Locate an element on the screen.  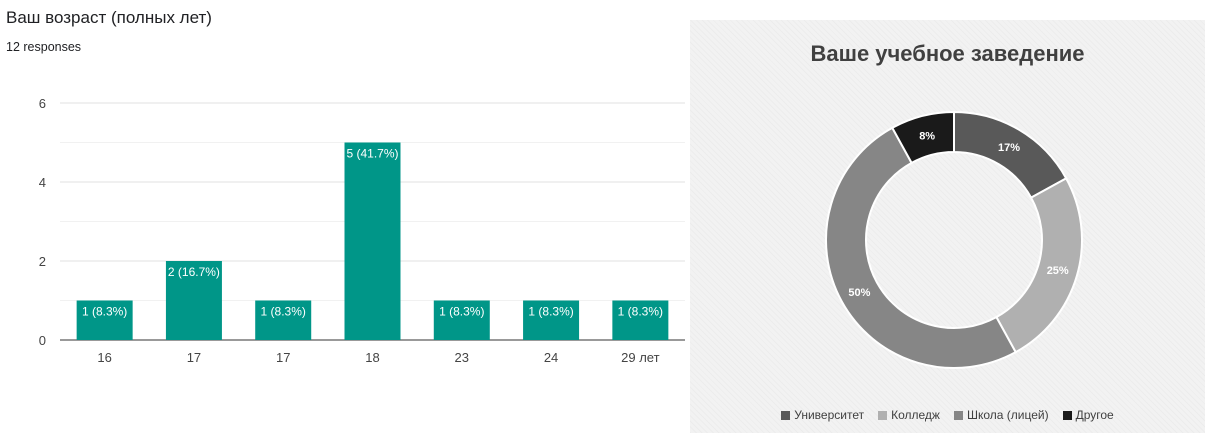
legend-item: Колледж is located at coordinates (909, 415).